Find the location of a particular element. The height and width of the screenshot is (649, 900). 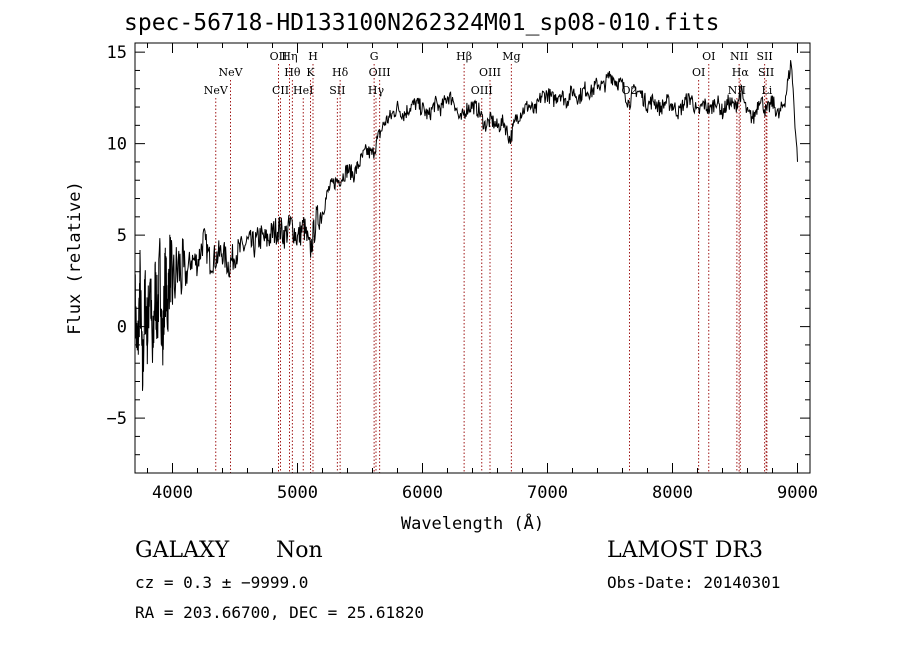

line-marker-label-25: SII is located at coordinates (766, 72).